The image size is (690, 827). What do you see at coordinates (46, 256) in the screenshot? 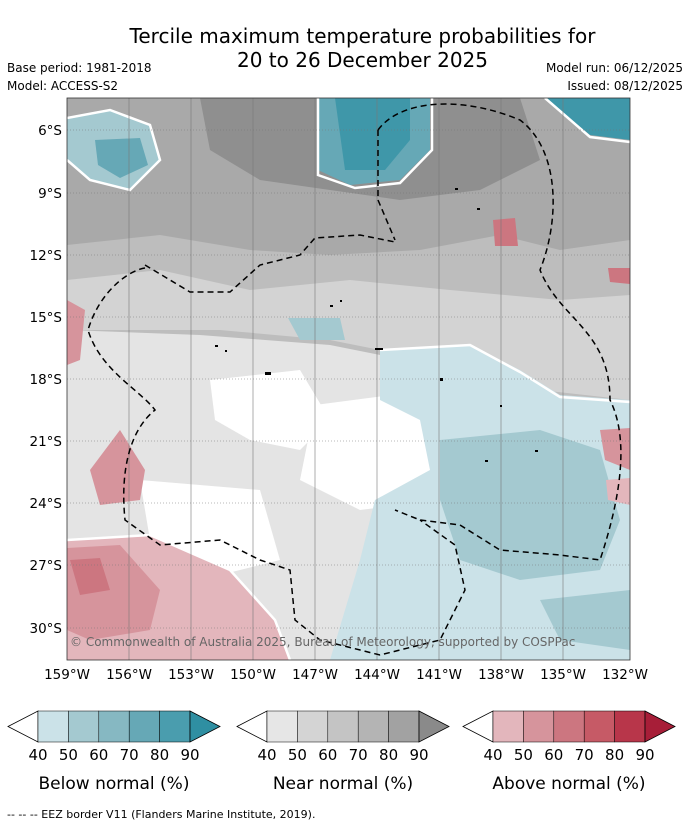
I see `lat-tick: 12°S` at bounding box center [46, 256].